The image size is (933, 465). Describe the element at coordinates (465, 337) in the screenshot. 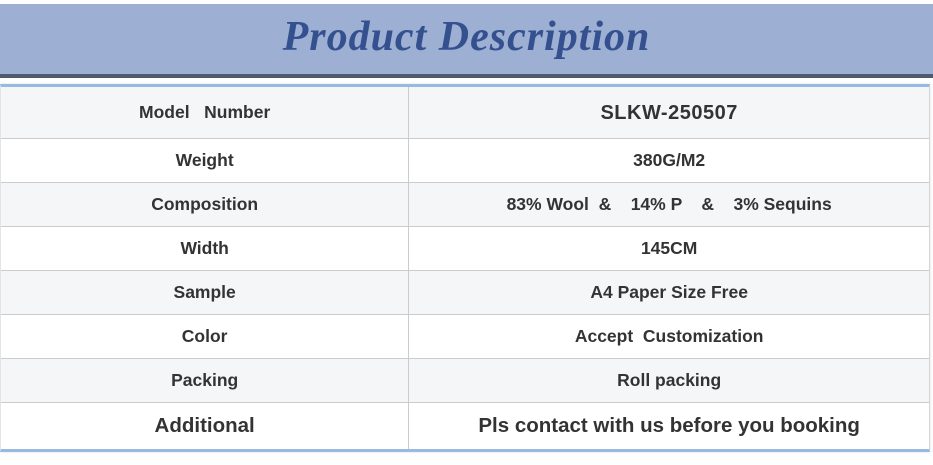

I see `table-row-color: Color Accept Customization` at that location.